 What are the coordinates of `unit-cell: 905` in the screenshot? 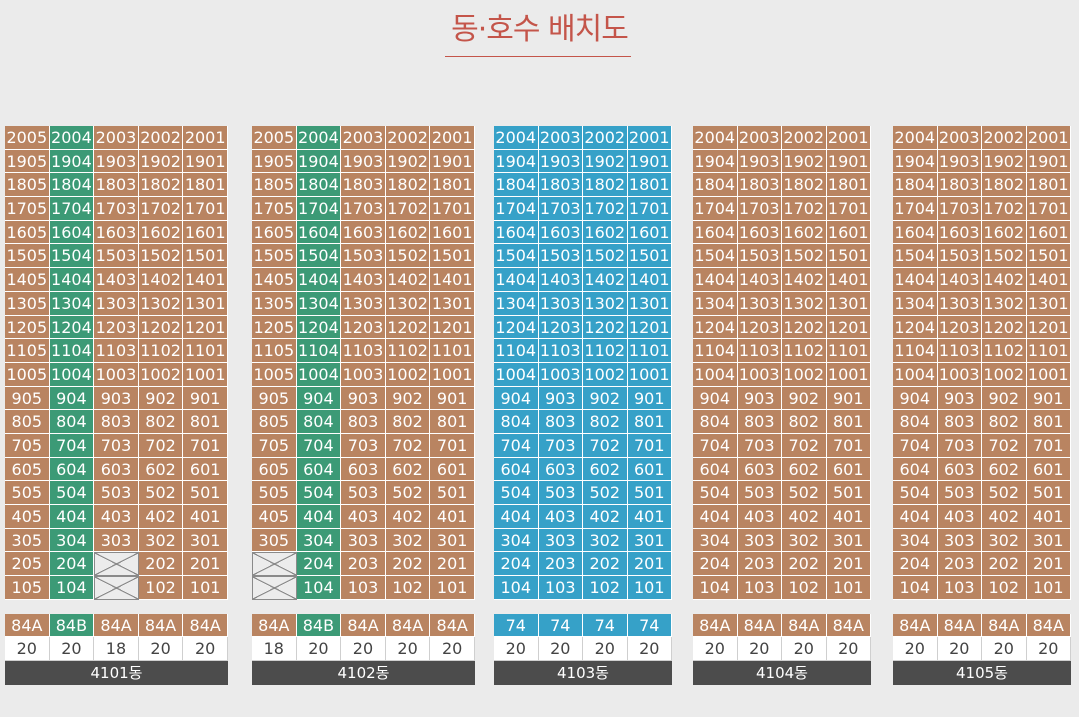 It's located at (27, 398).